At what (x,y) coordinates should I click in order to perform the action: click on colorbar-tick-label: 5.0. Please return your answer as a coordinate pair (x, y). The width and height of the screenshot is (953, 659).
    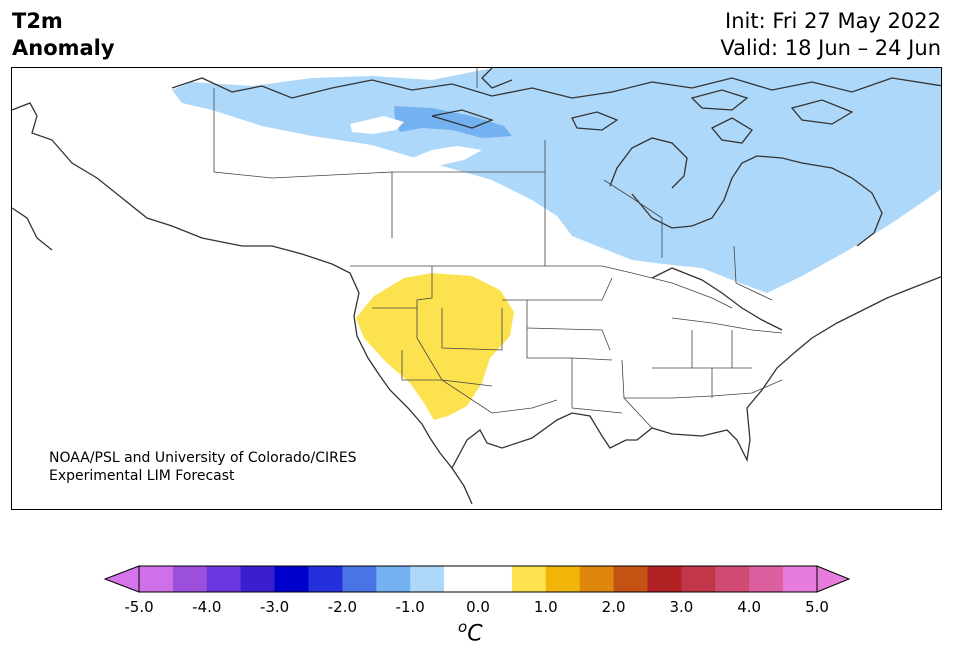
    Looking at the image, I should click on (817, 607).